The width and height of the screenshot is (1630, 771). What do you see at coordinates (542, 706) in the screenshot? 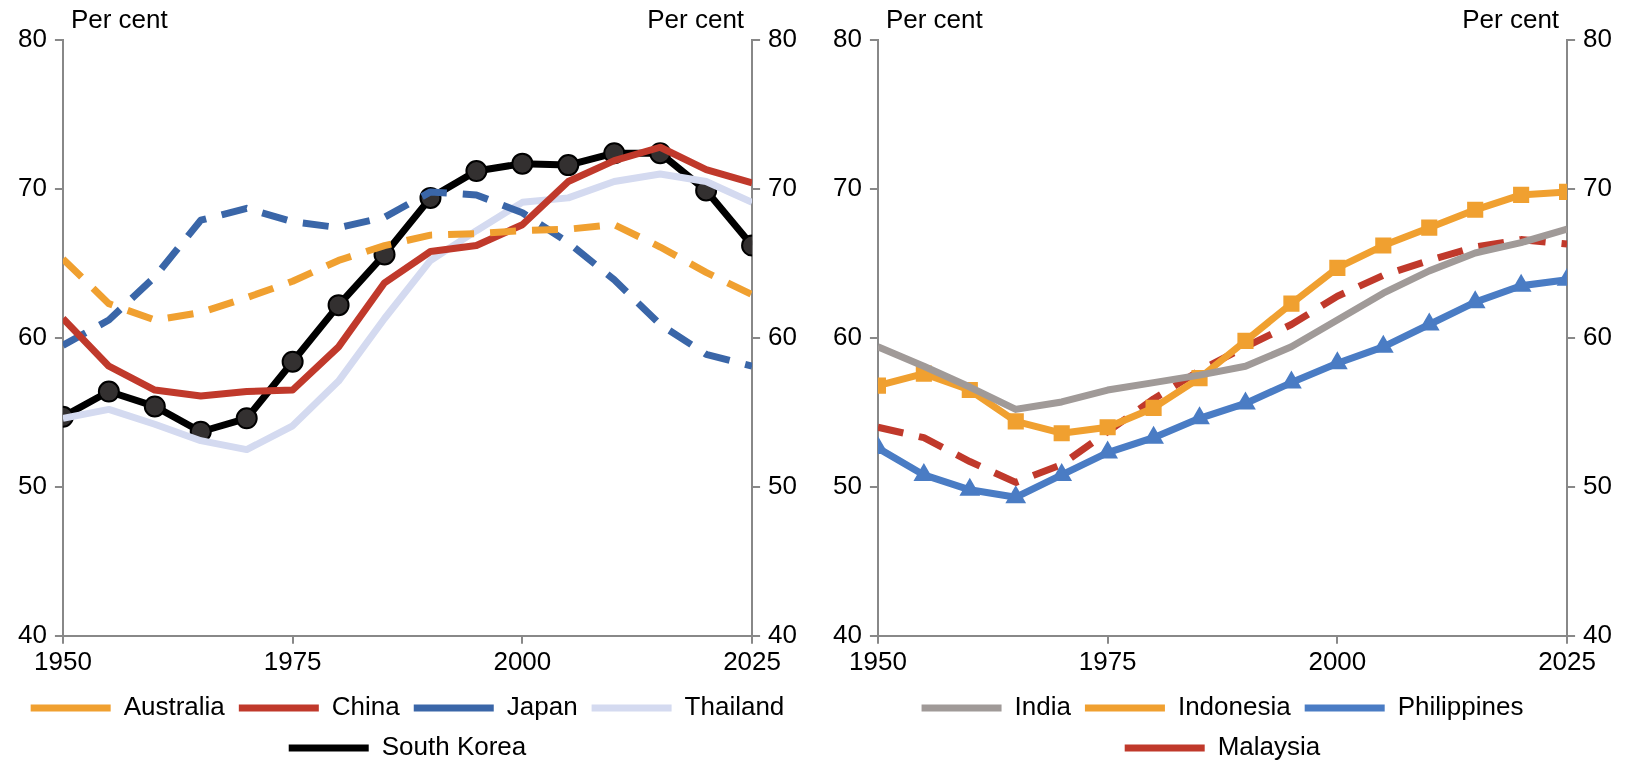
I see `legend-label: Japan` at bounding box center [542, 706].